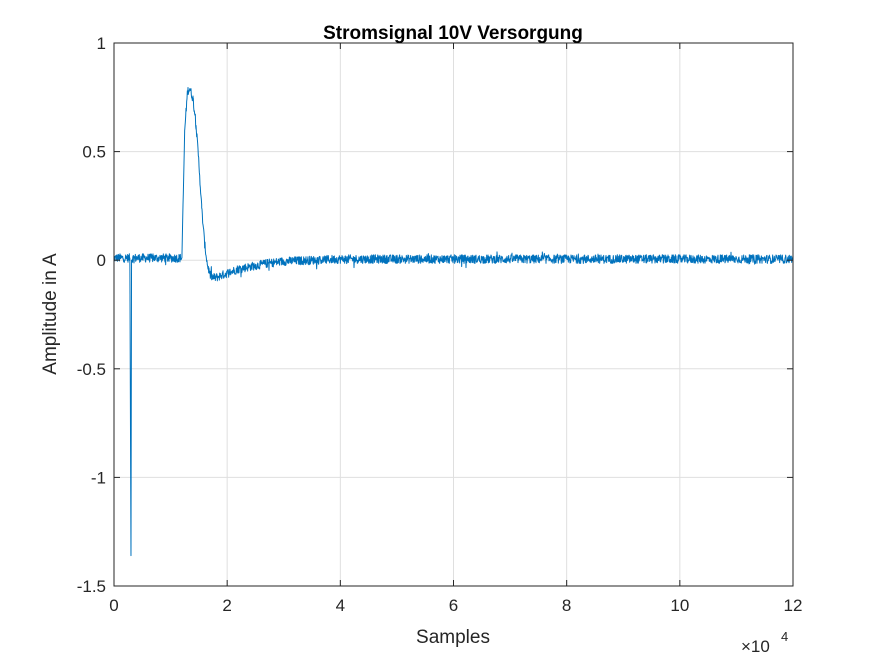  Describe the element at coordinates (50, 314) in the screenshot. I see `y-axis-label: Amplitude in A` at that location.